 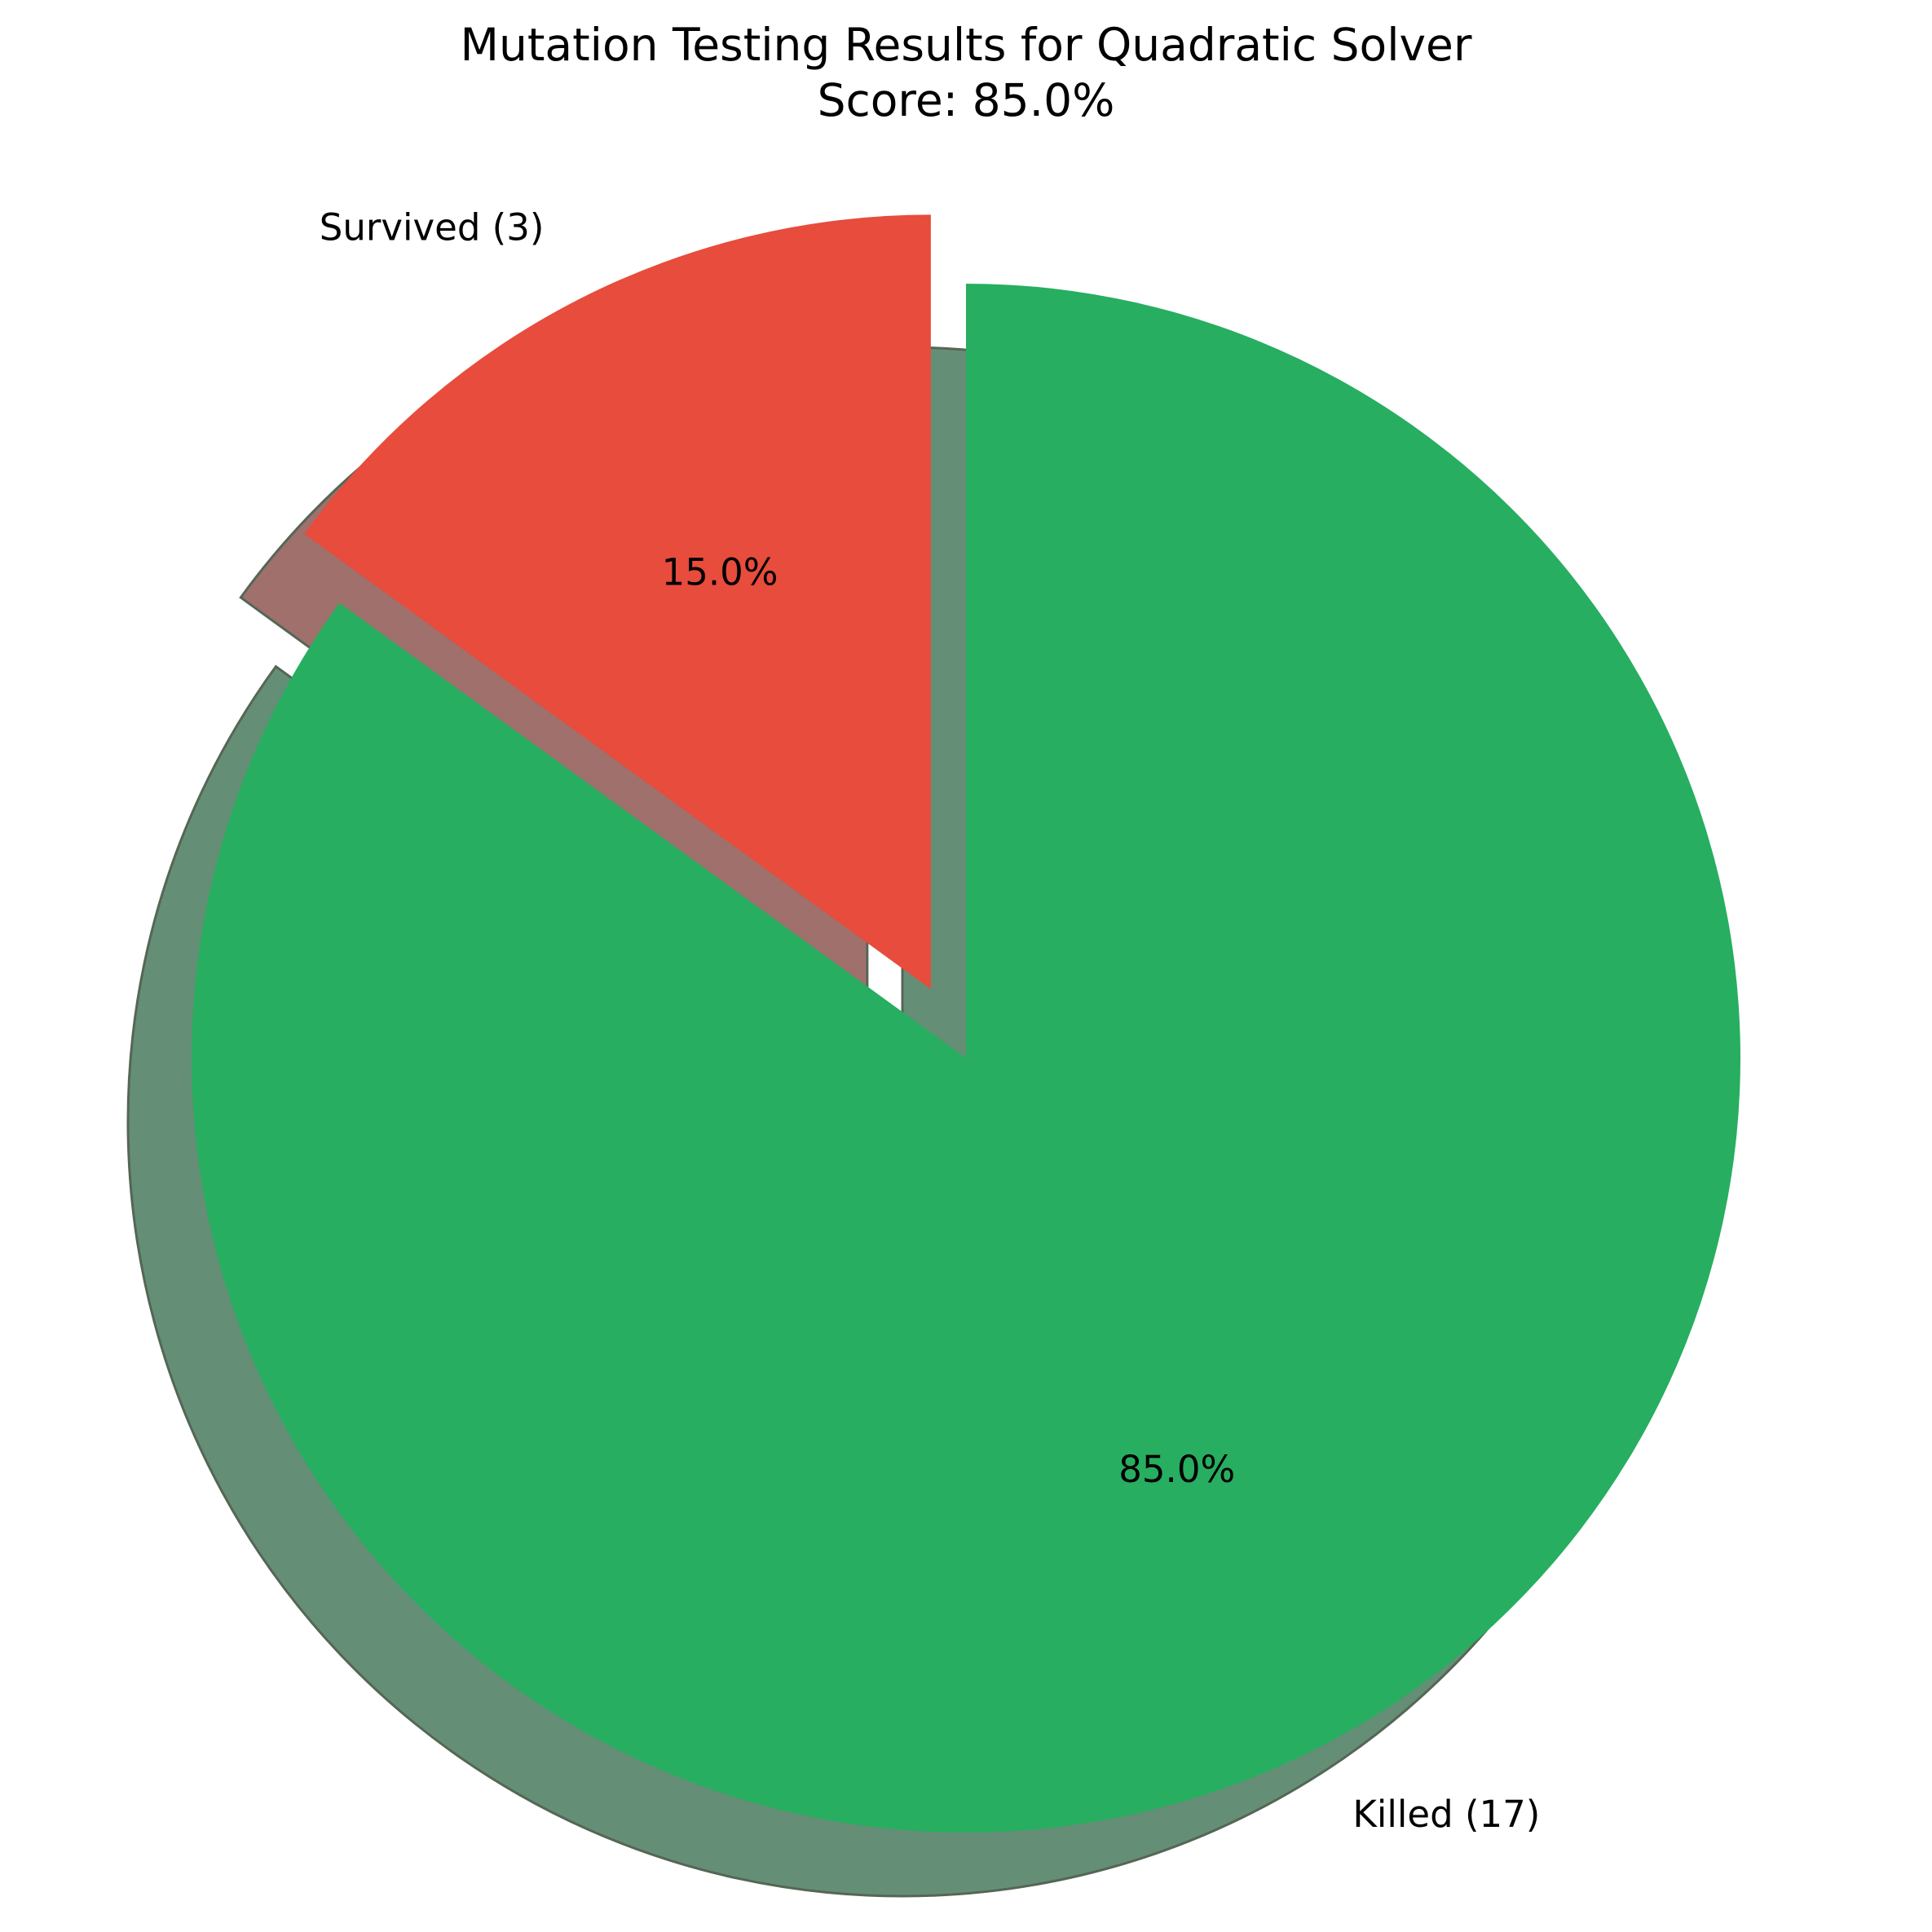 I want to click on chart-subtitle: Score: 85.0%, so click(x=966, y=100).